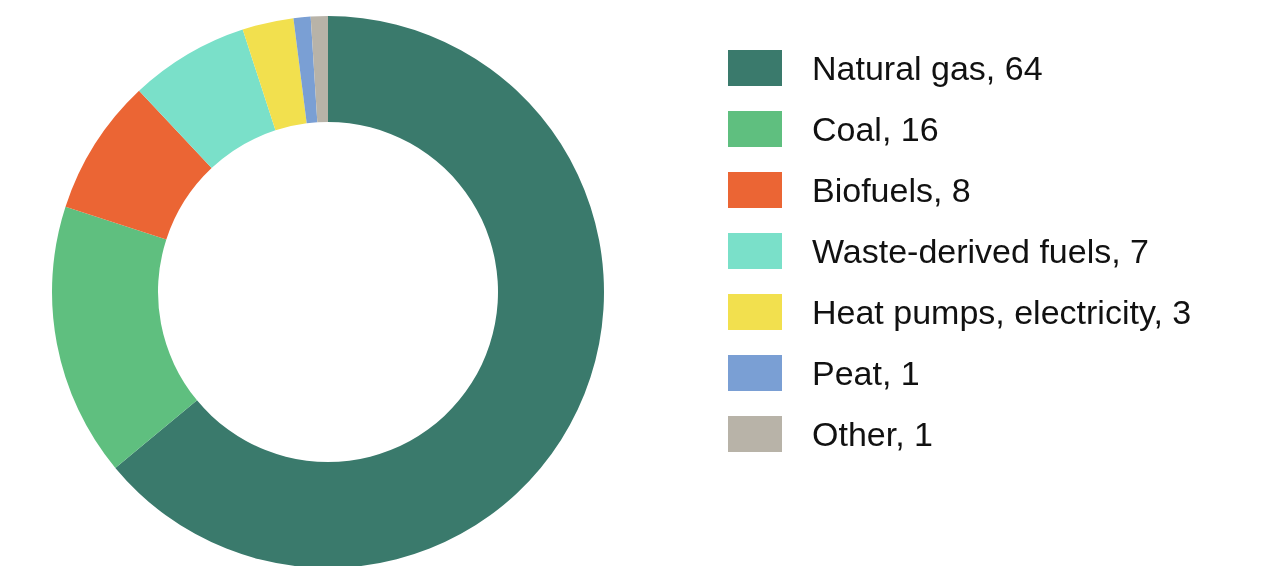 The width and height of the screenshot is (1287, 566). What do you see at coordinates (875, 128) in the screenshot?
I see `legend-label: Coal, 16` at bounding box center [875, 128].